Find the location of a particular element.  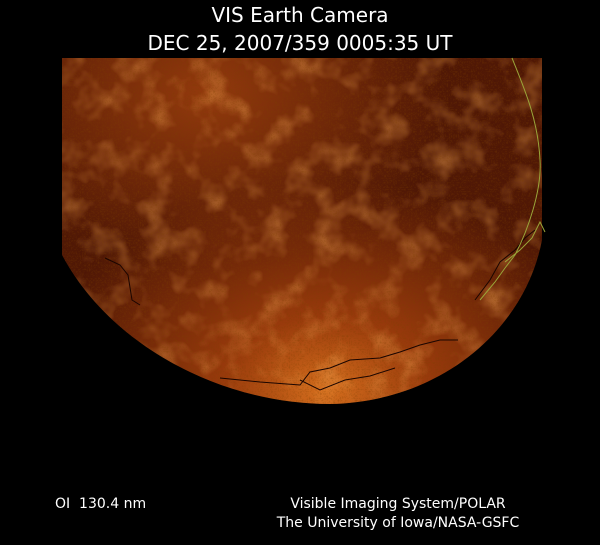

credit-line: The University of Iowa/NASA-GSFC is located at coordinates (398, 523).